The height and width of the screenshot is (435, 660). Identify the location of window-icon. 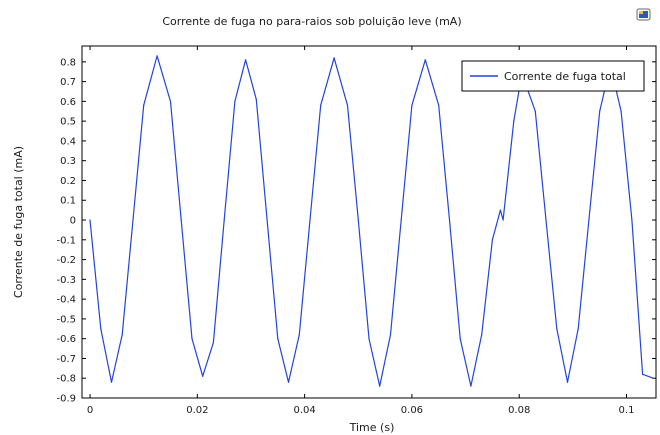
(643, 14).